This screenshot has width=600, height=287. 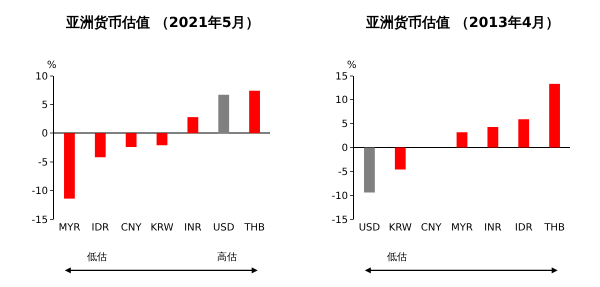 I want to click on chart-title: 亚洲货币估值 （2013年4月）, so click(x=462, y=22).